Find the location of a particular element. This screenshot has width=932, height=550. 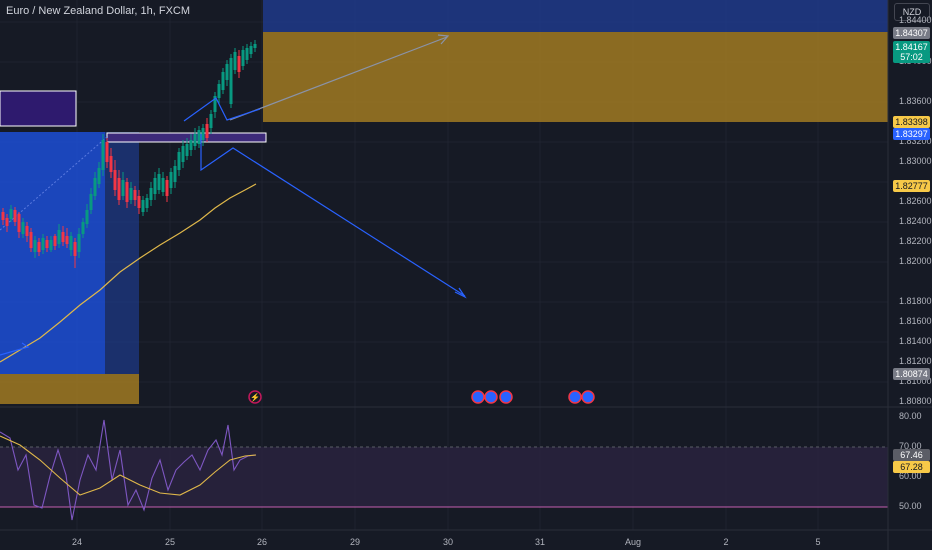

arrow-left-small is located at coordinates (15, 349).